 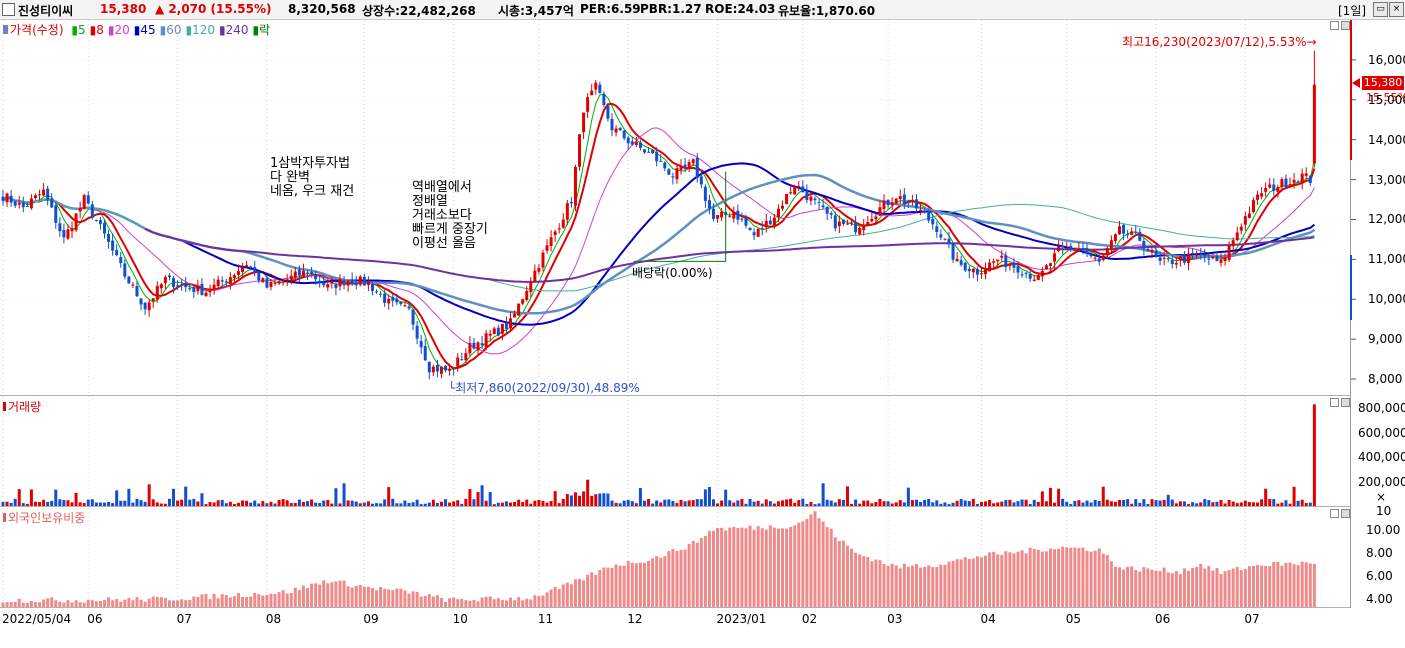 What do you see at coordinates (827, 11) in the screenshot?
I see `reserve-ratio: 유보율:1,870.60` at bounding box center [827, 11].